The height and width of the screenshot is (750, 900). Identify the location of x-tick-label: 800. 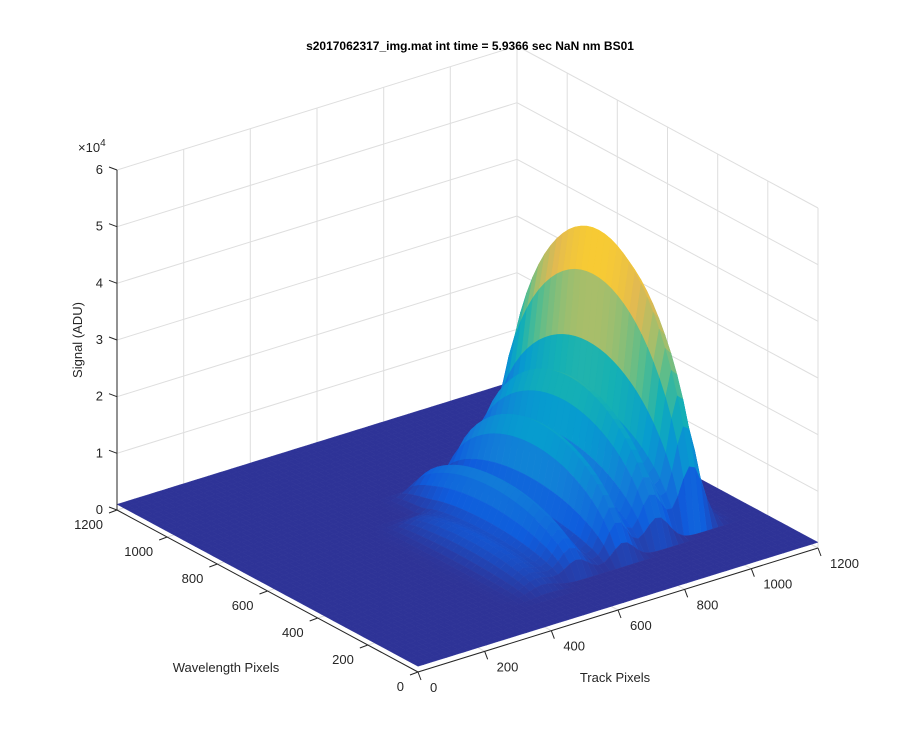
(708, 604).